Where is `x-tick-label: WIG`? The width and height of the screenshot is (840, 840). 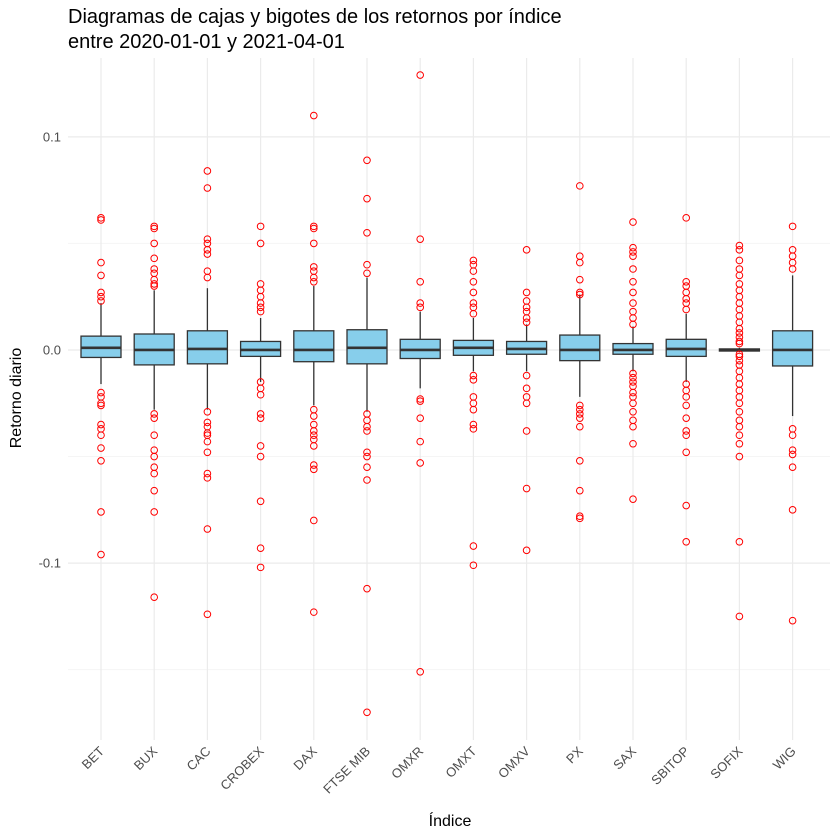 x-tick-label: WIG is located at coordinates (784, 758).